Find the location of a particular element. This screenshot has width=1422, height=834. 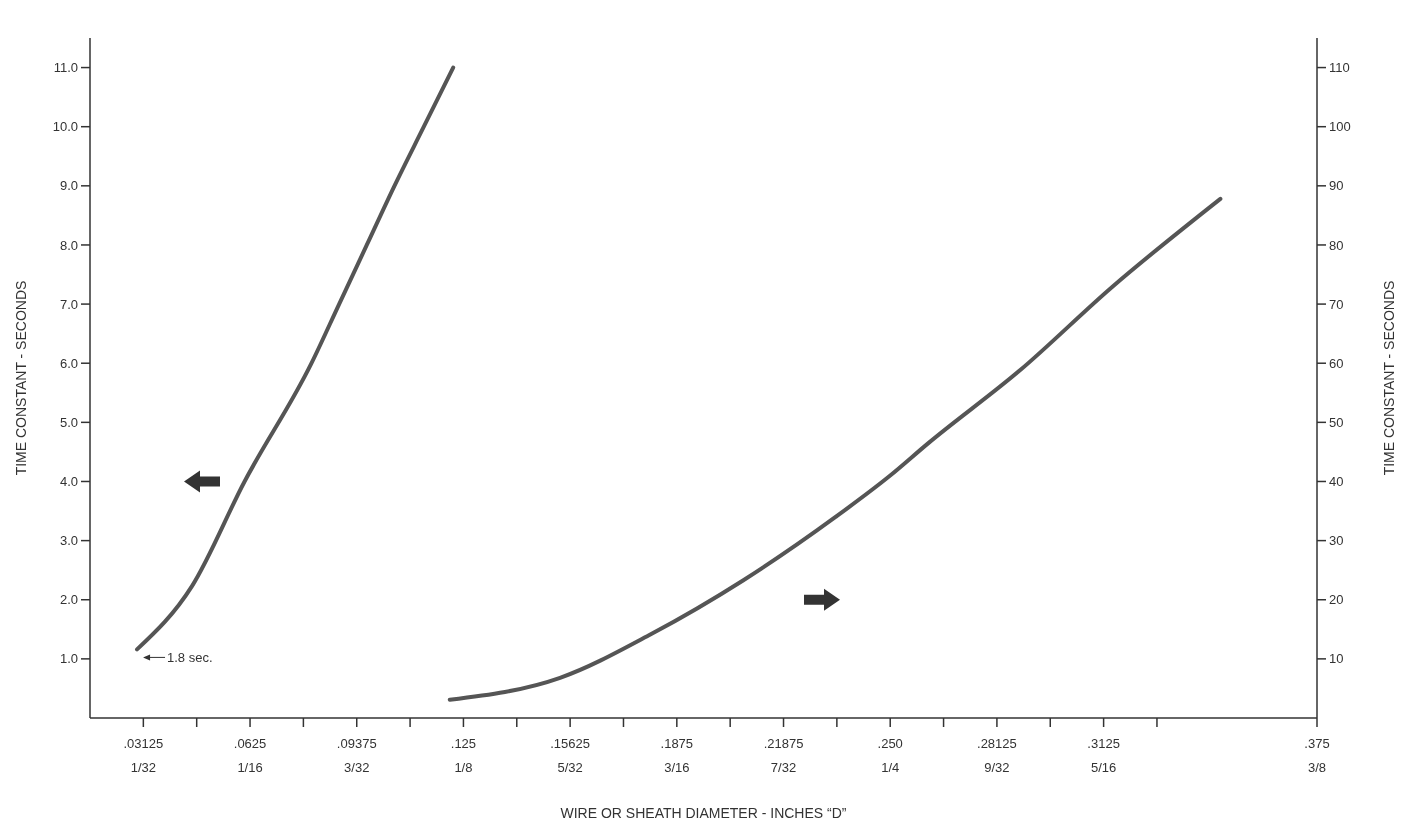

y-tick-label: 8.0 is located at coordinates (68, 245).